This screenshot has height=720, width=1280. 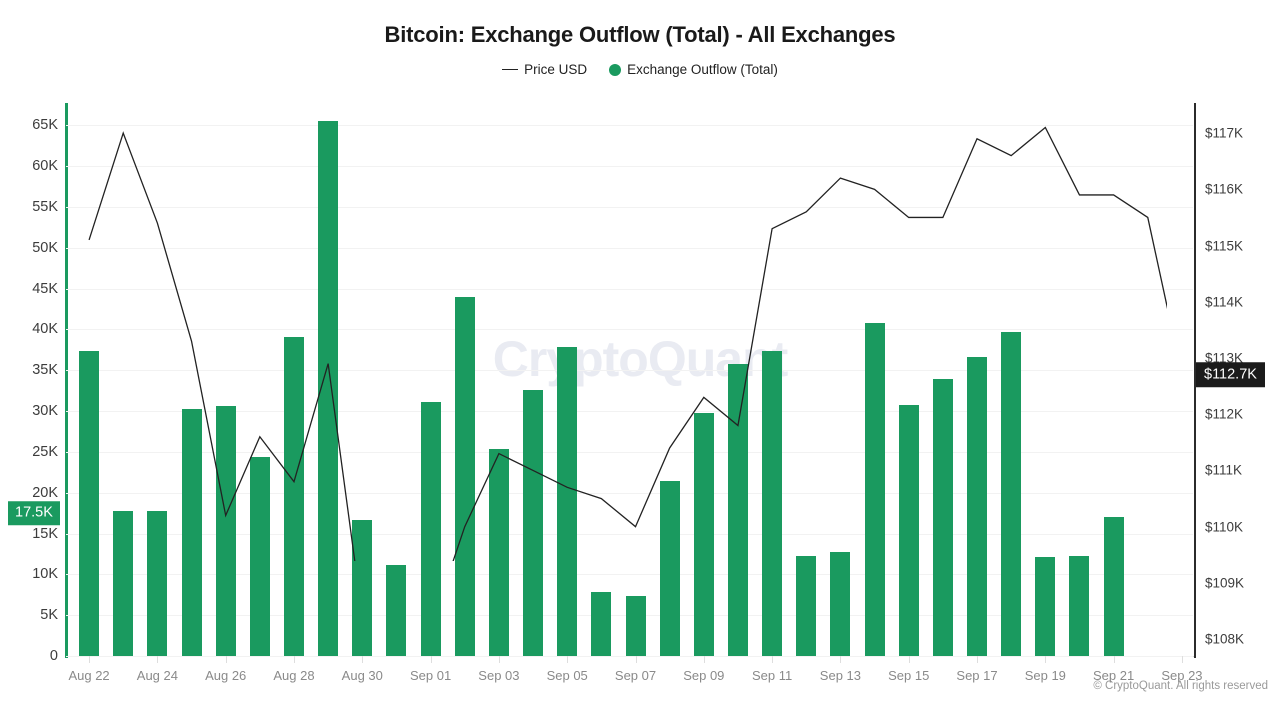 I want to click on x-axis-tick-label: Aug 28, so click(x=294, y=675).